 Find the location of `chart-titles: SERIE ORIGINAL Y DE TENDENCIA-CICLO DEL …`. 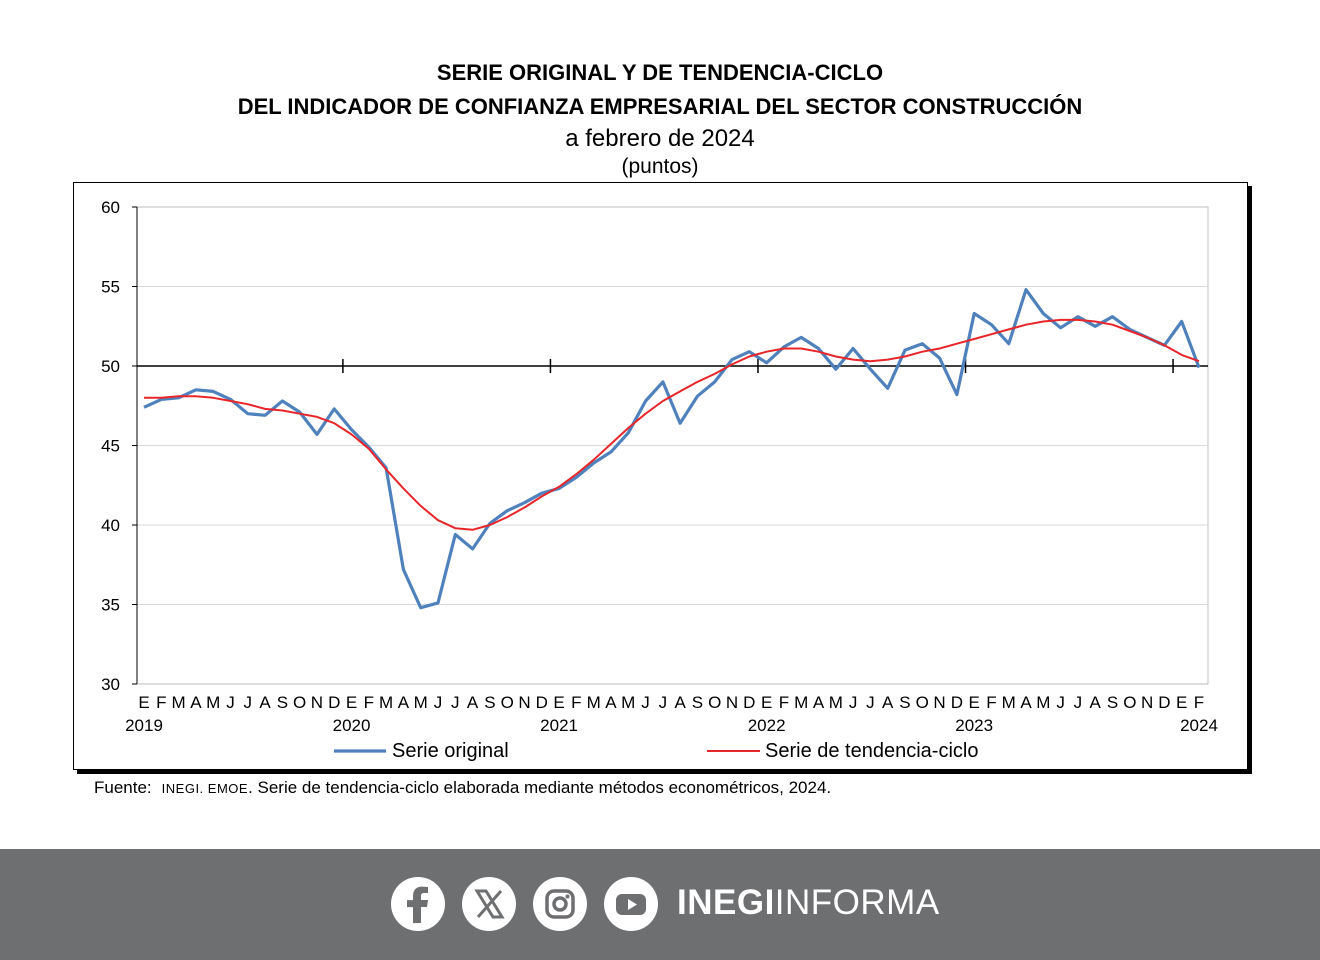

chart-titles: SERIE ORIGINAL Y DE TENDENCIA-CICLO DEL … is located at coordinates (660, 118).